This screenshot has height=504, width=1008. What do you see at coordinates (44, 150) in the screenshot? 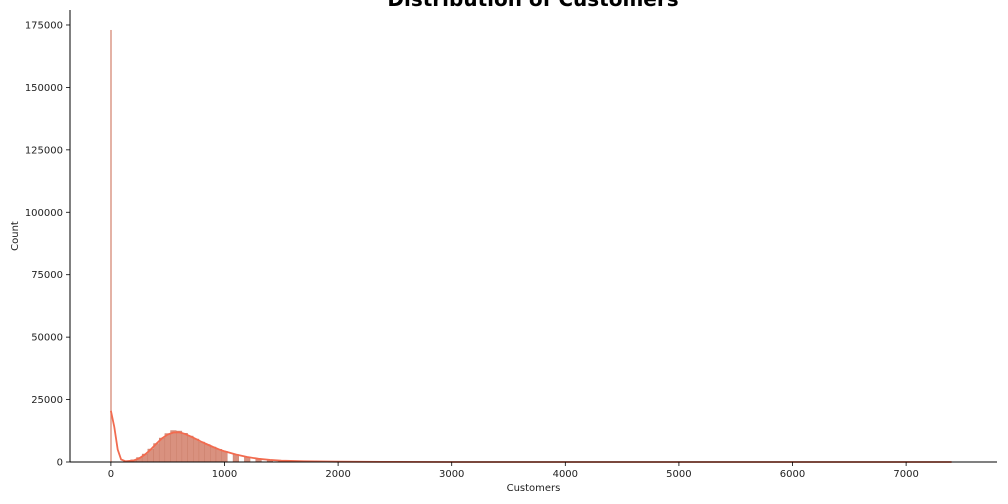
I see `y-tick-label: 125000` at bounding box center [44, 150].